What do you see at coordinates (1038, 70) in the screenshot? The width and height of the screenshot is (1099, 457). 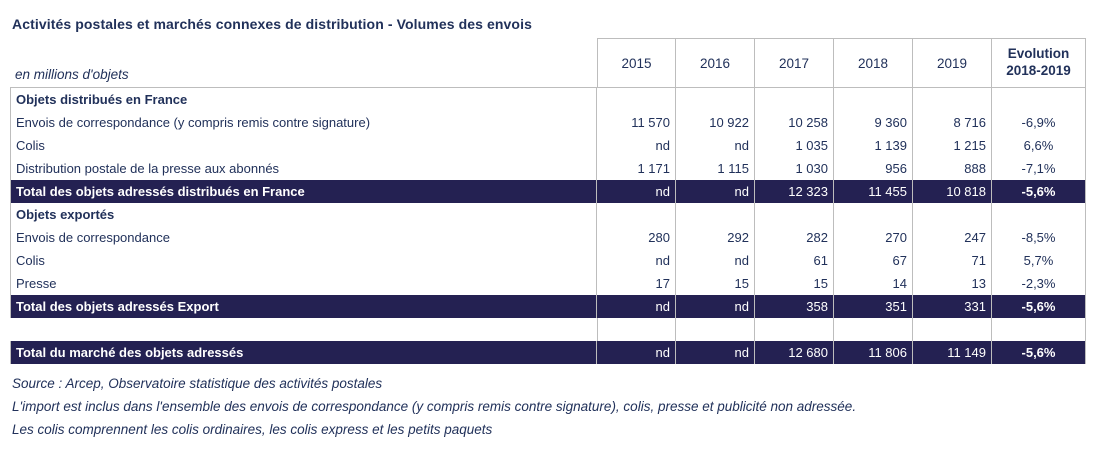 I see `evolution-header-line2: 2018-2019` at bounding box center [1038, 70].